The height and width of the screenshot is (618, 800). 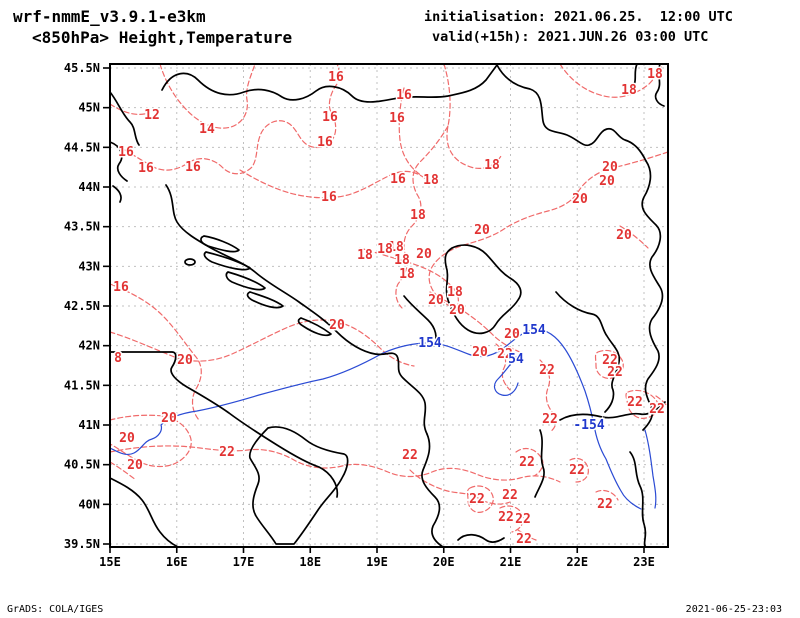 I want to click on lon-tick-label: 16E, so click(x=177, y=562).